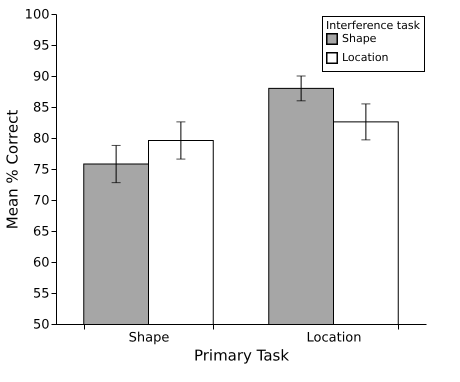  I want to click on y-tick-label: 90, so click(41, 77).